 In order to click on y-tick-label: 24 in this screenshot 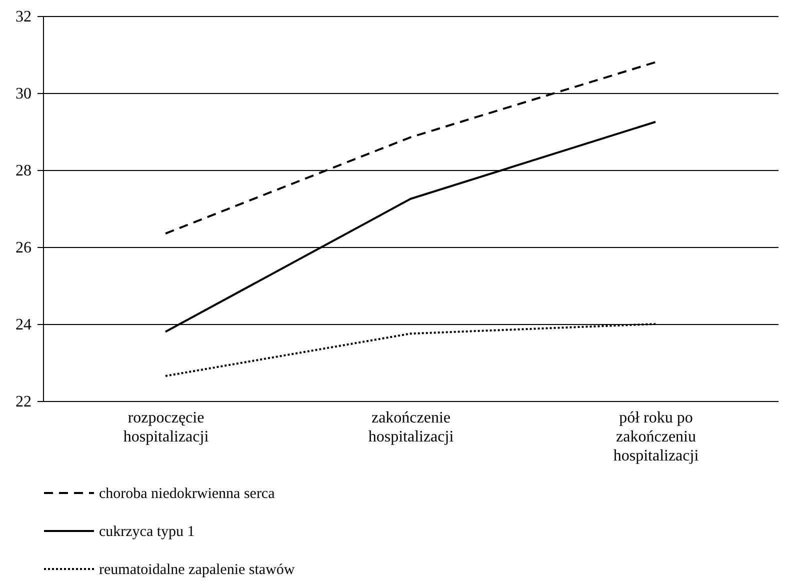, I will do `click(24, 325)`.